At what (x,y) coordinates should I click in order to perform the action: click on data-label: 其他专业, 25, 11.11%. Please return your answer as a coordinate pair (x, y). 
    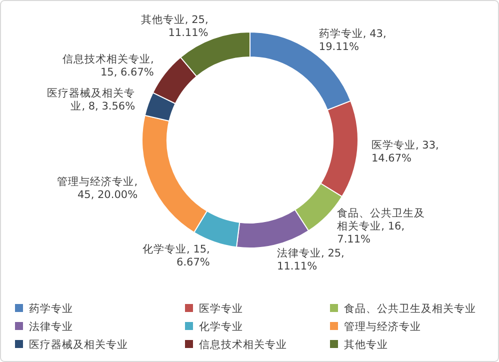
    Looking at the image, I should click on (174, 25).